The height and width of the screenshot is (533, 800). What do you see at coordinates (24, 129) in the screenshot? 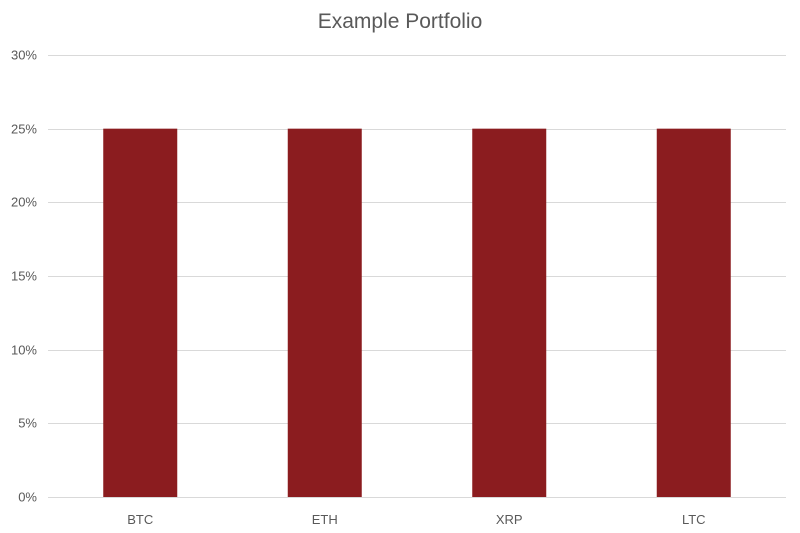
I see `y-tick-label: 25%` at bounding box center [24, 129].